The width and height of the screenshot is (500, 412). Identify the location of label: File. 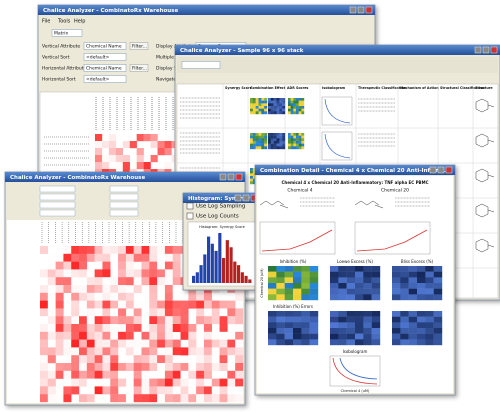
(46, 22).